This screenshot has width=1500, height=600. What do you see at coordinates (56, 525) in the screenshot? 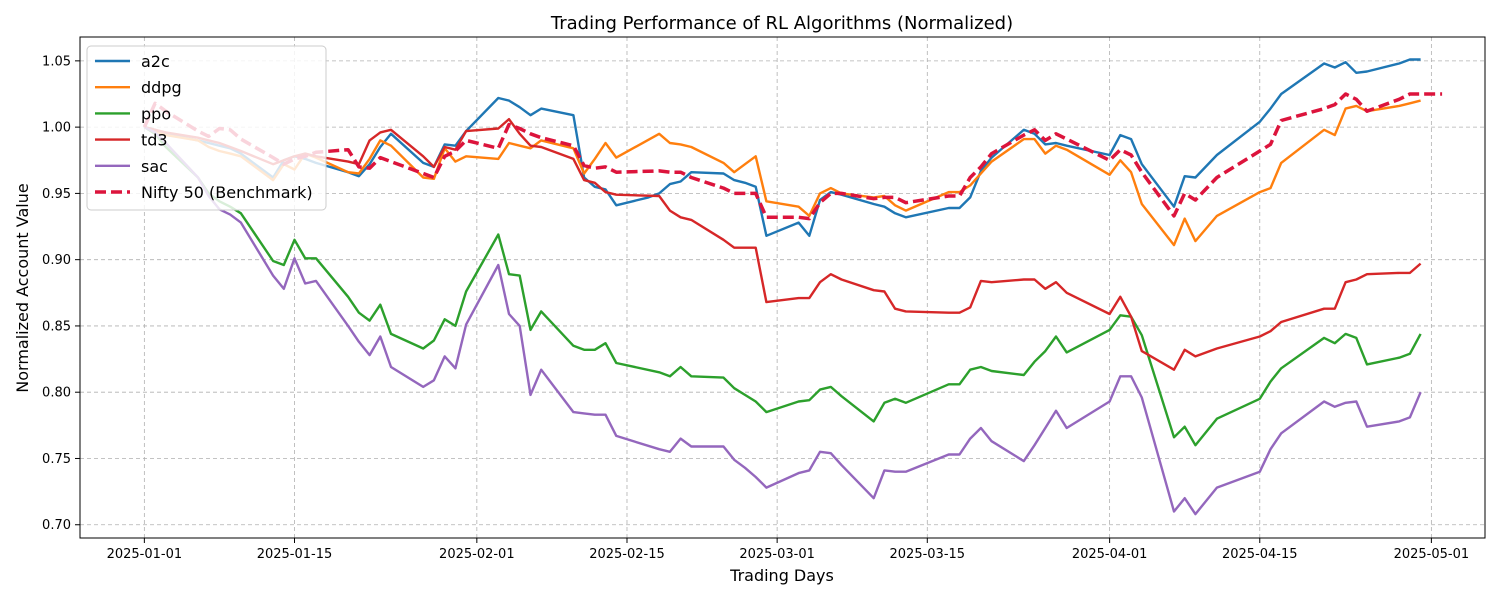
I see `y-tick-label: 0.70` at bounding box center [56, 525].